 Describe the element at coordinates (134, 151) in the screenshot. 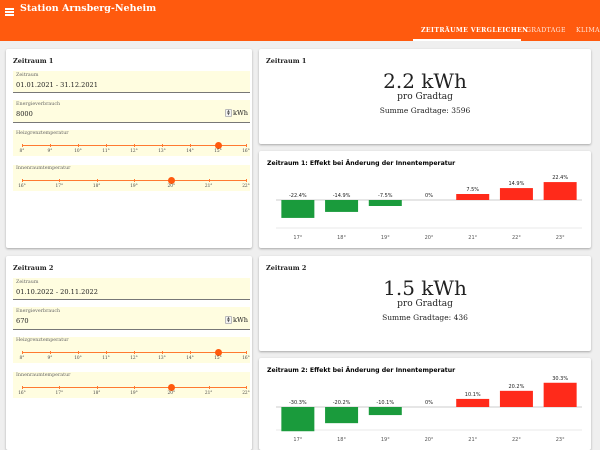

I see `slider-tick-label: 12°` at that location.